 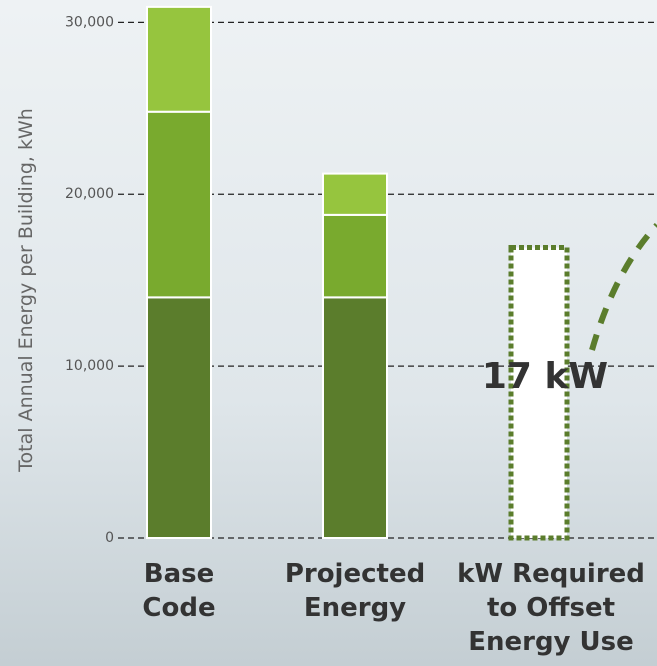 What do you see at coordinates (179, 574) in the screenshot?
I see `x-tick-label: Base` at bounding box center [179, 574].